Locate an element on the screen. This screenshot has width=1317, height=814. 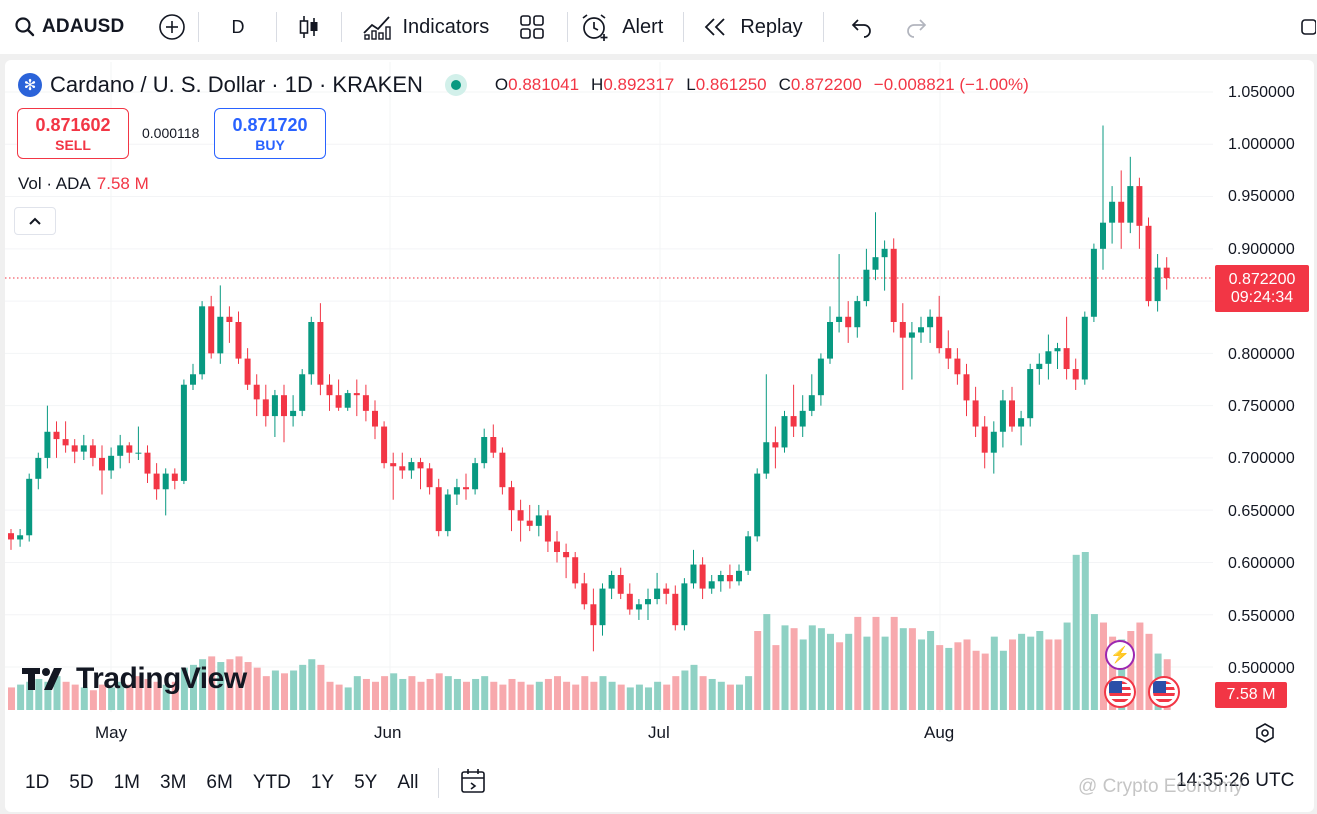
alert-button: Alert is located at coordinates (621, 27).